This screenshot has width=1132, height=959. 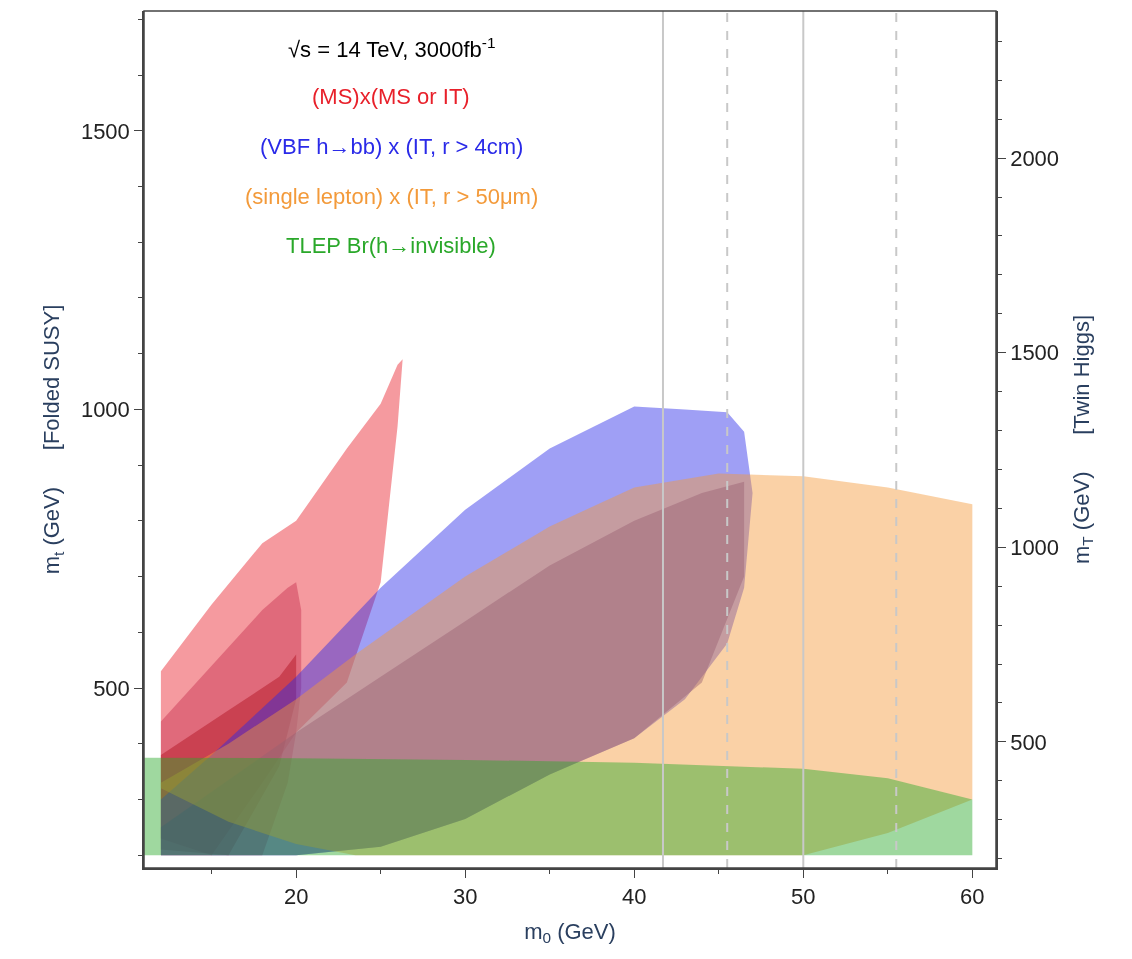 What do you see at coordinates (972, 897) in the screenshot?
I see `x-tick-label: 60` at bounding box center [972, 897].